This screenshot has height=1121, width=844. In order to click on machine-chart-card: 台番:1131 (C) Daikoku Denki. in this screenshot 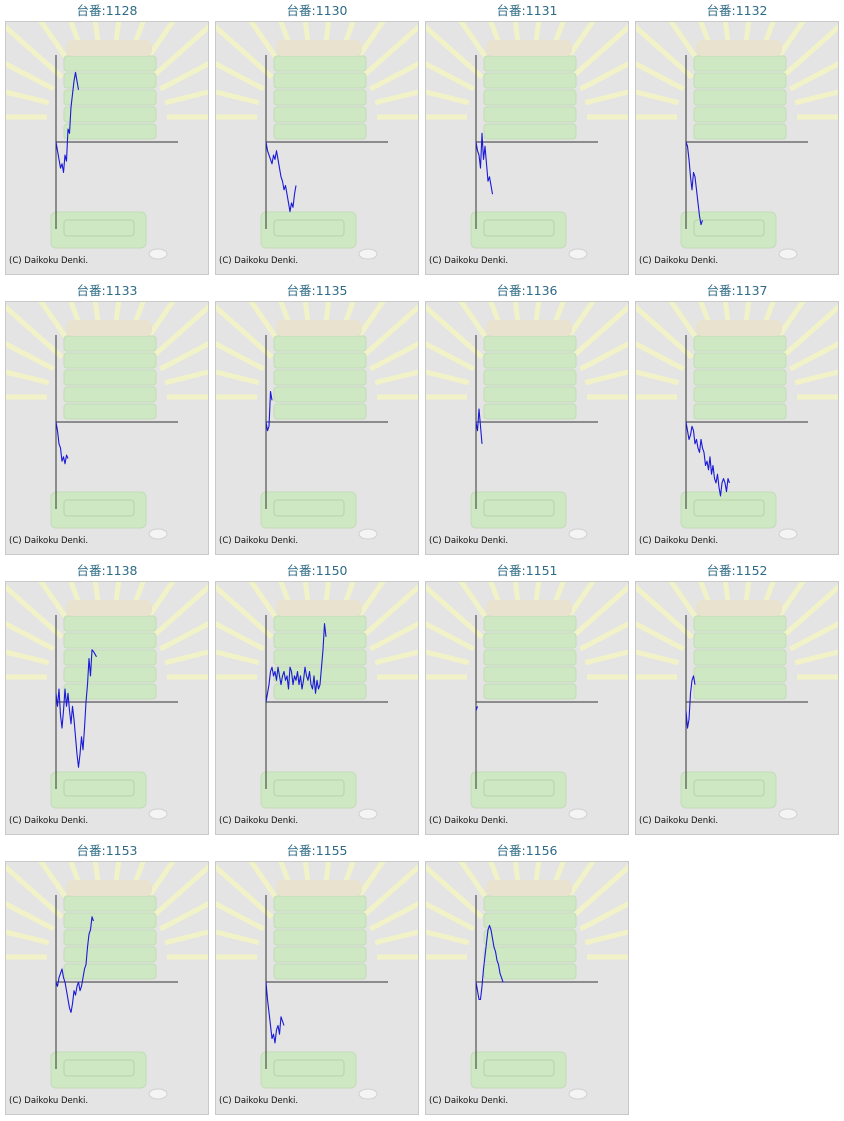, I will do `click(527, 140)`.